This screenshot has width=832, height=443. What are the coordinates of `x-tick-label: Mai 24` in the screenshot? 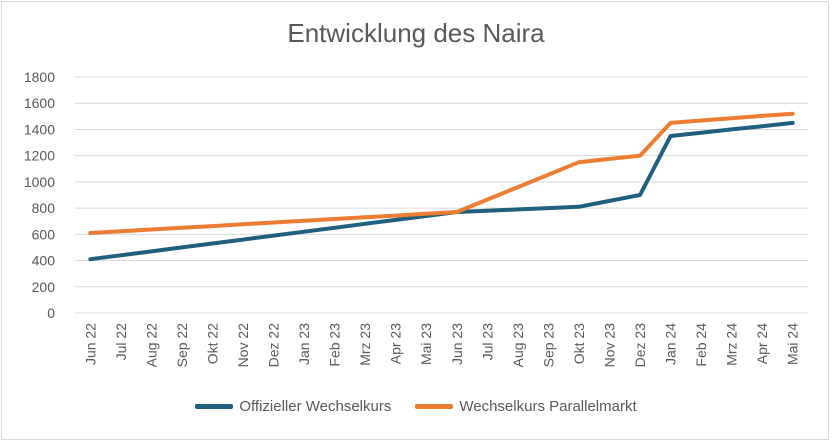 It's located at (793, 344).